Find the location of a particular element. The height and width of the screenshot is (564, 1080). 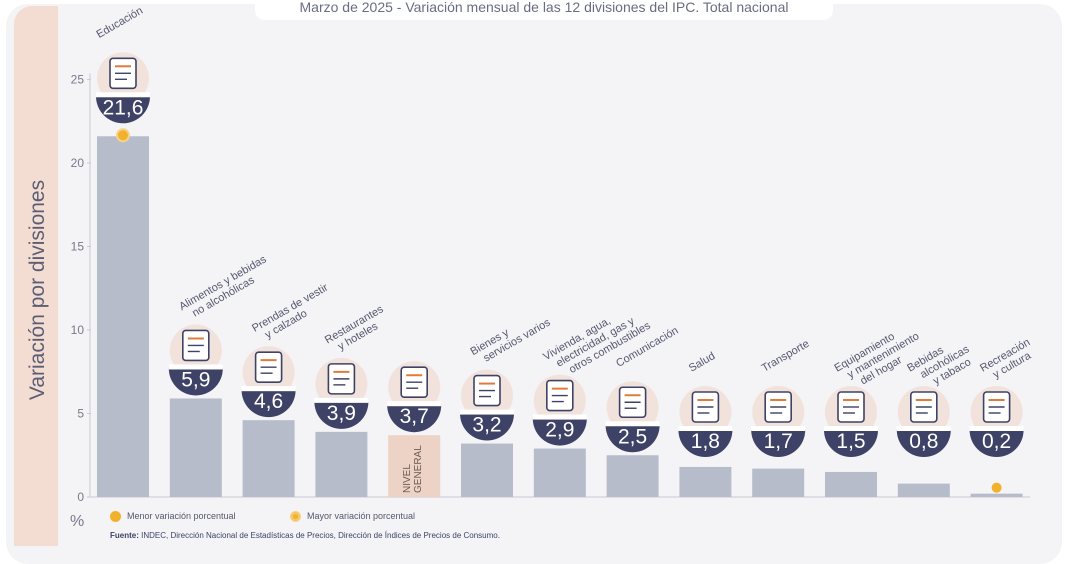

value-label: 4,6 is located at coordinates (268, 401).